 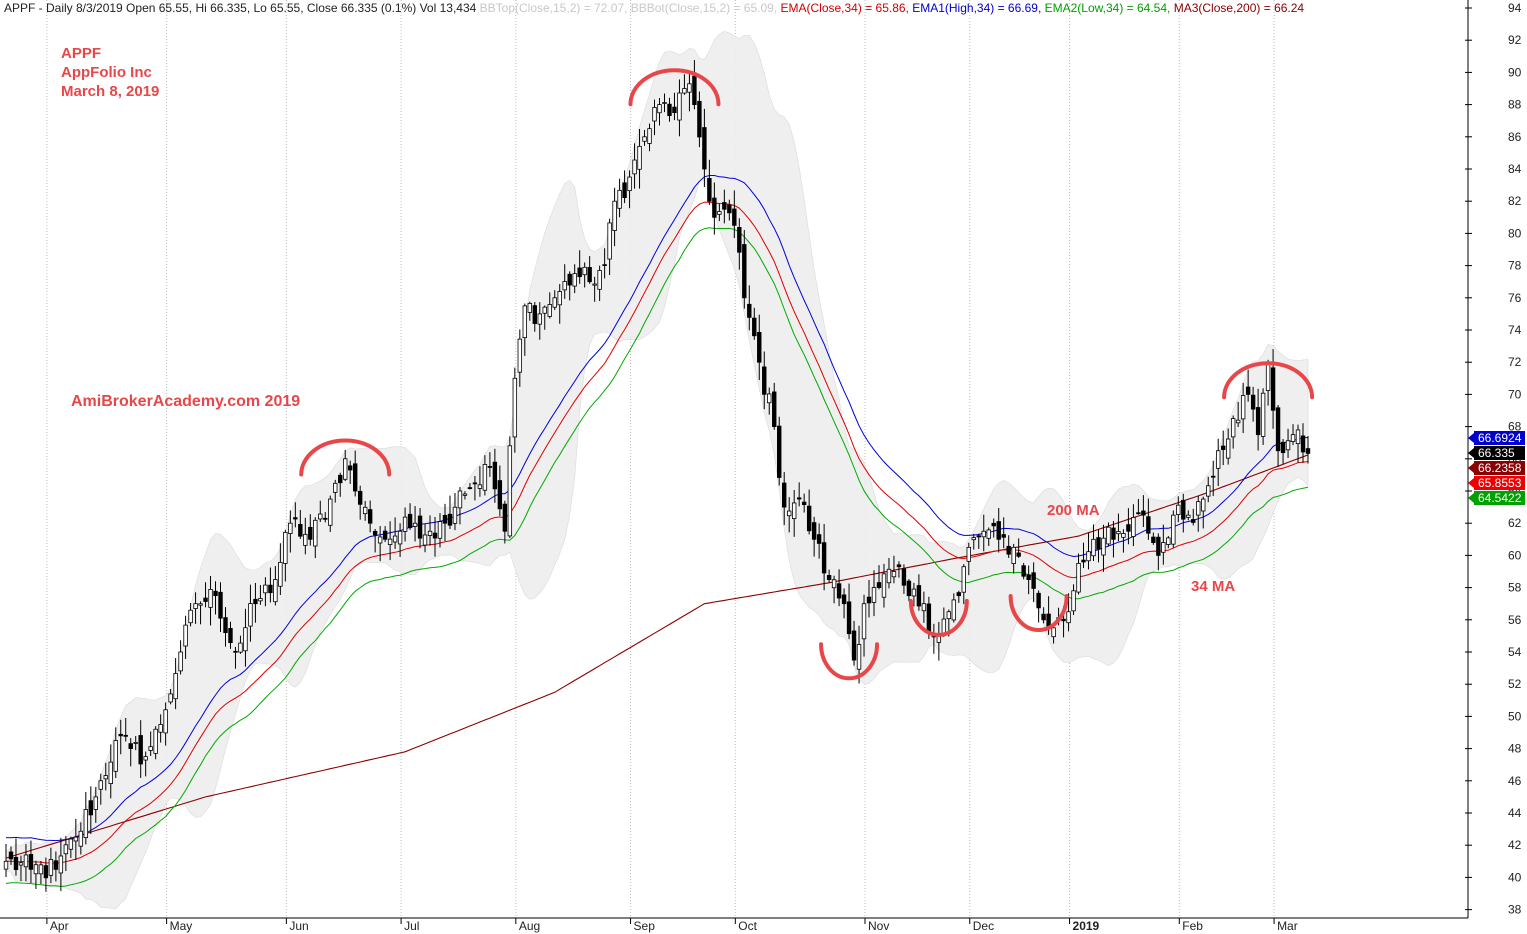 I want to click on top-pattern-arc, so click(x=1268, y=380).